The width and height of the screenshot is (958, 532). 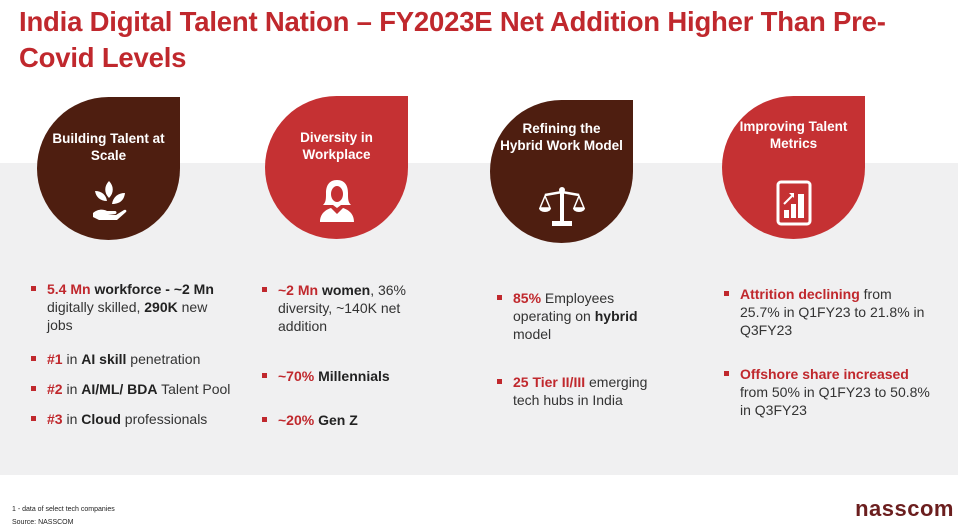 I want to click on bullet-text: 25 Tier II/III, so click(x=549, y=382).